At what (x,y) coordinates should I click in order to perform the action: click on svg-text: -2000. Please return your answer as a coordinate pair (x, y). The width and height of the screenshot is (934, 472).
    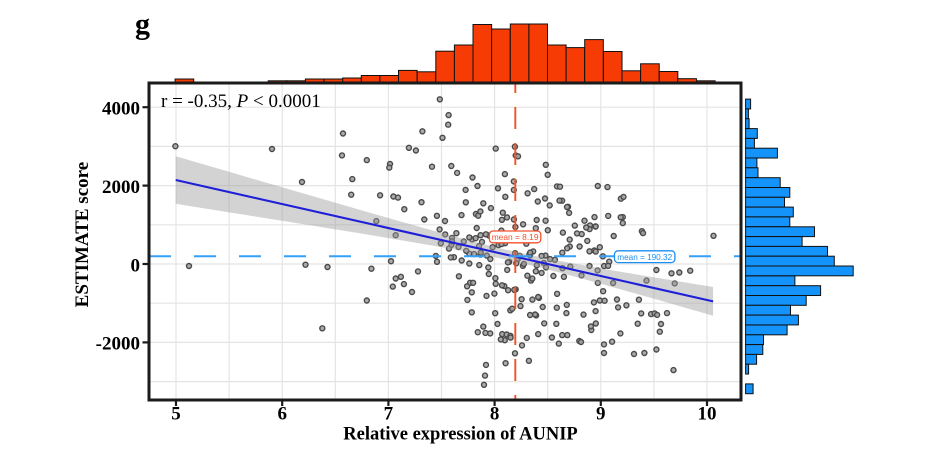
    Looking at the image, I should click on (118, 344).